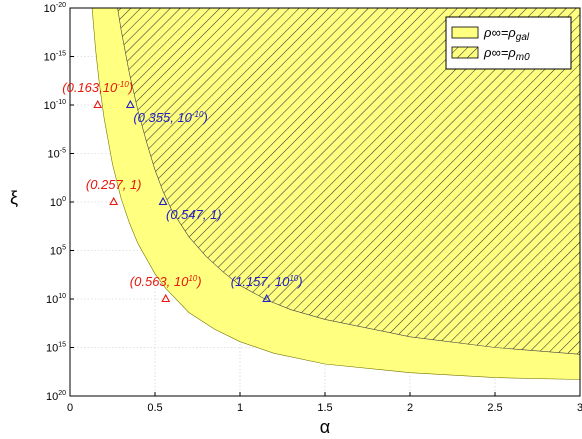 The height and width of the screenshot is (439, 582). I want to click on x-tick-label: 3, so click(579, 408).